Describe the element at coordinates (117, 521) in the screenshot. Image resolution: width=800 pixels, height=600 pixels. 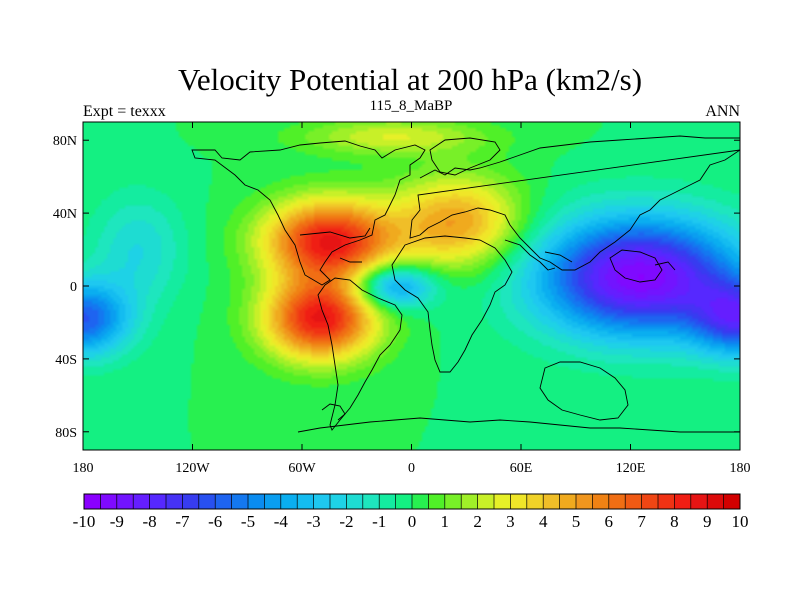
I see `colorbar-label: -9` at that location.